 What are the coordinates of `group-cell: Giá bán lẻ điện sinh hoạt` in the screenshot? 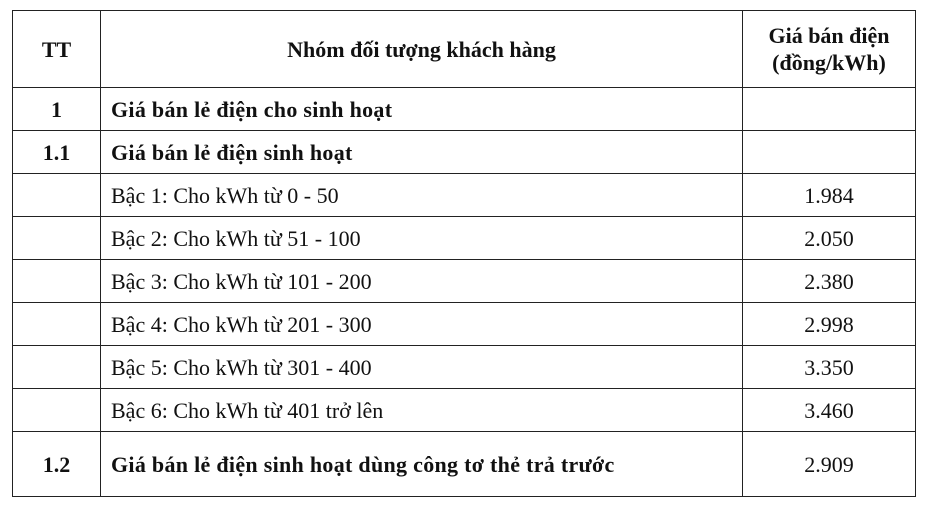 It's located at (421, 152).